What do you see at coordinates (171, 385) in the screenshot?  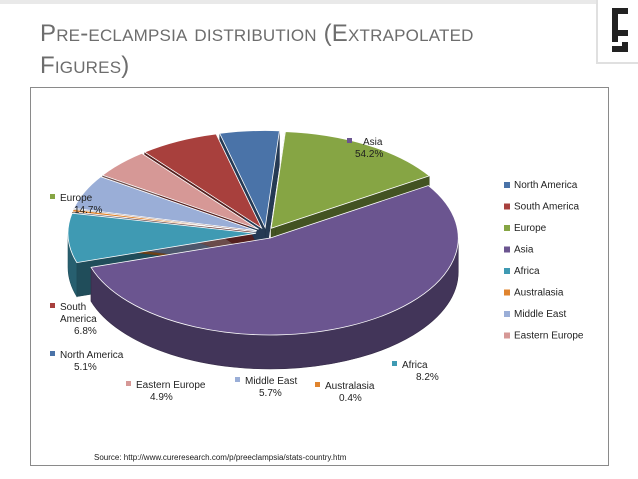 I see `data-label-name-eastern-europe: Eastern Europe` at bounding box center [171, 385].